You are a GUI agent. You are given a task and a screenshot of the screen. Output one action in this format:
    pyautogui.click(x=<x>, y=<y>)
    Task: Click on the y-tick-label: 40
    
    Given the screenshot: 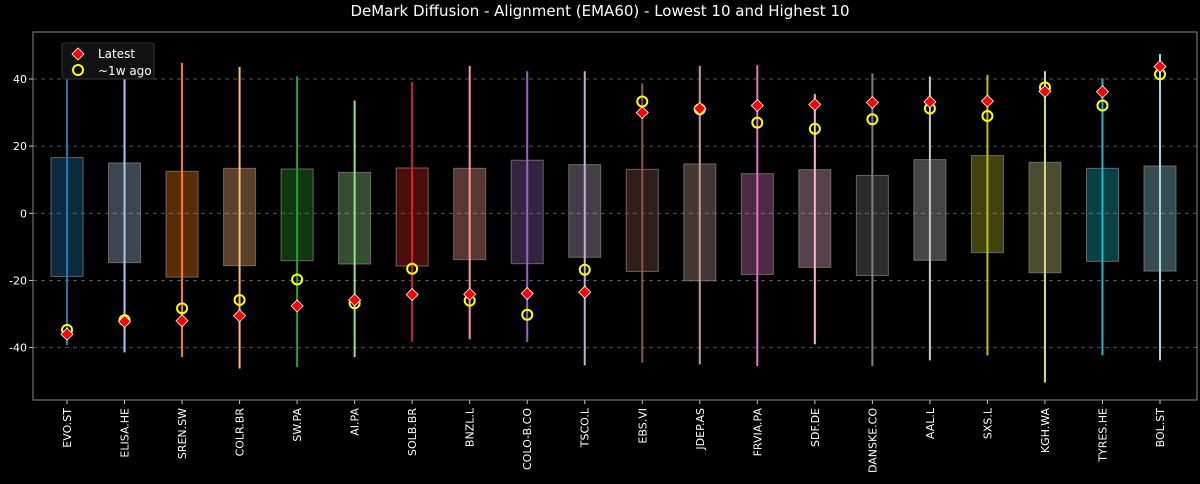 What is the action you would take?
    pyautogui.click(x=20, y=79)
    